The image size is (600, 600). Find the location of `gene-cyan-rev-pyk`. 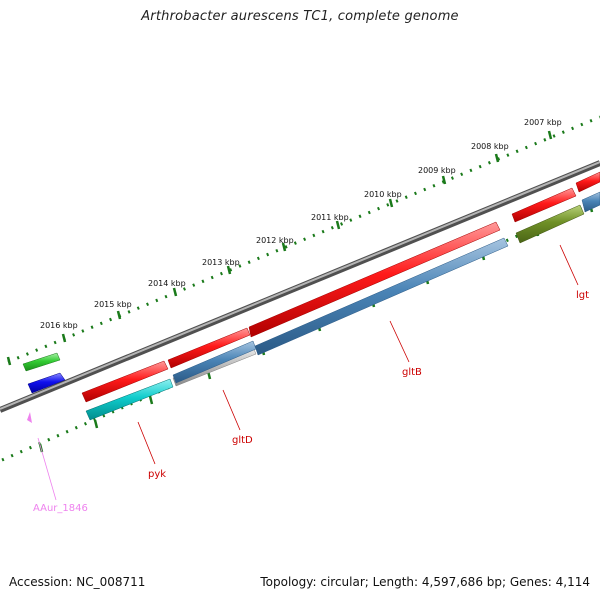

gene-cyan-rev-pyk is located at coordinates (129, 399).